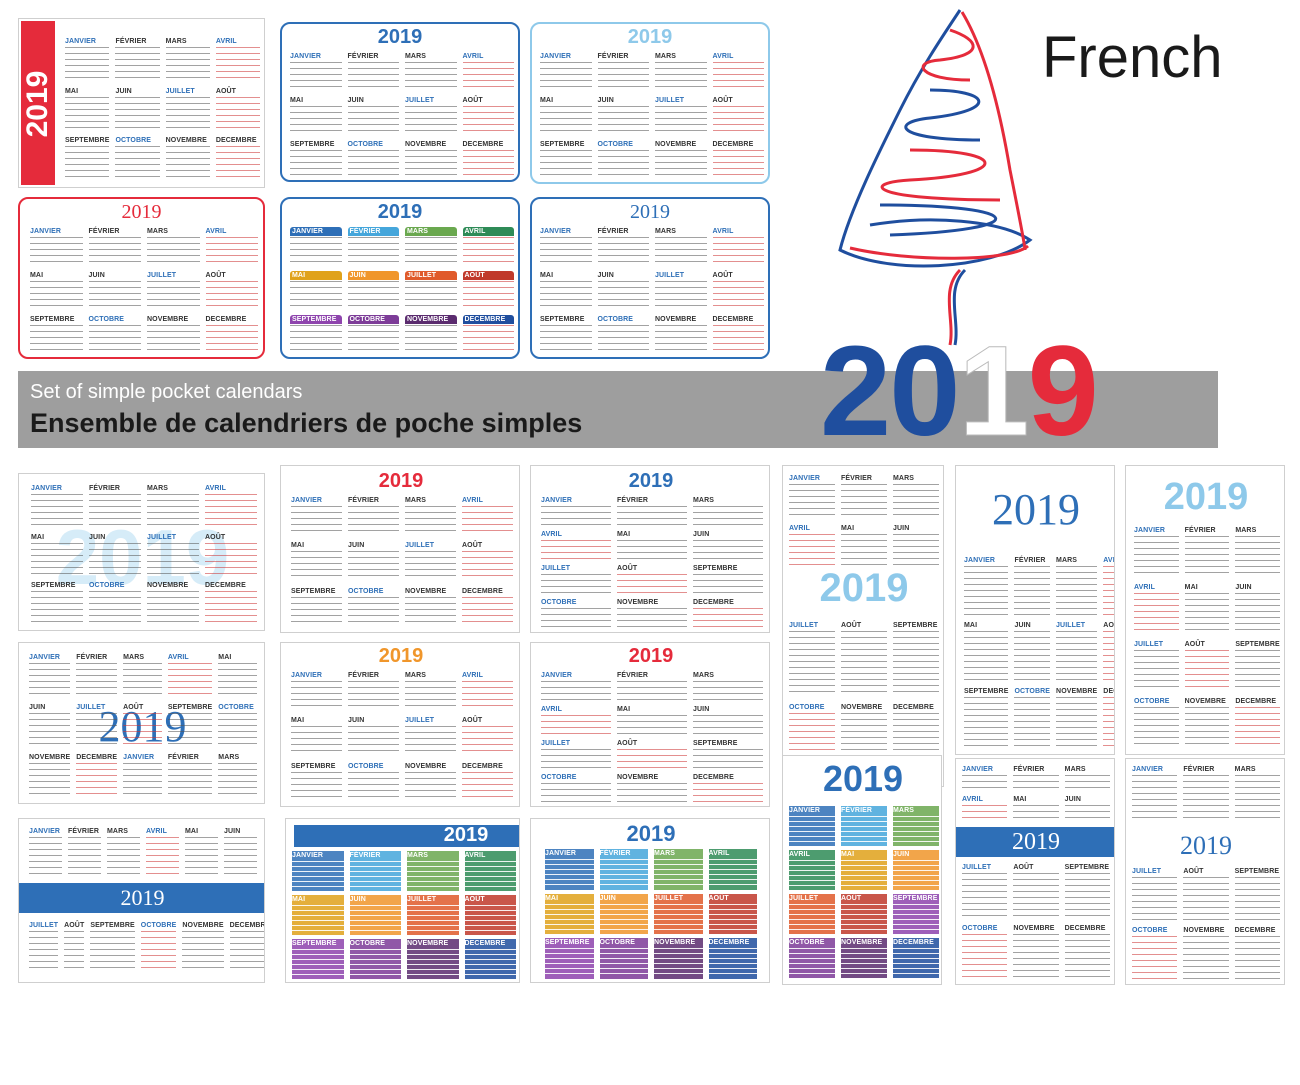 The width and height of the screenshot is (1300, 1085). Describe the element at coordinates (428, 943) in the screenshot. I see `month-name: NOVEMBRE` at that location.